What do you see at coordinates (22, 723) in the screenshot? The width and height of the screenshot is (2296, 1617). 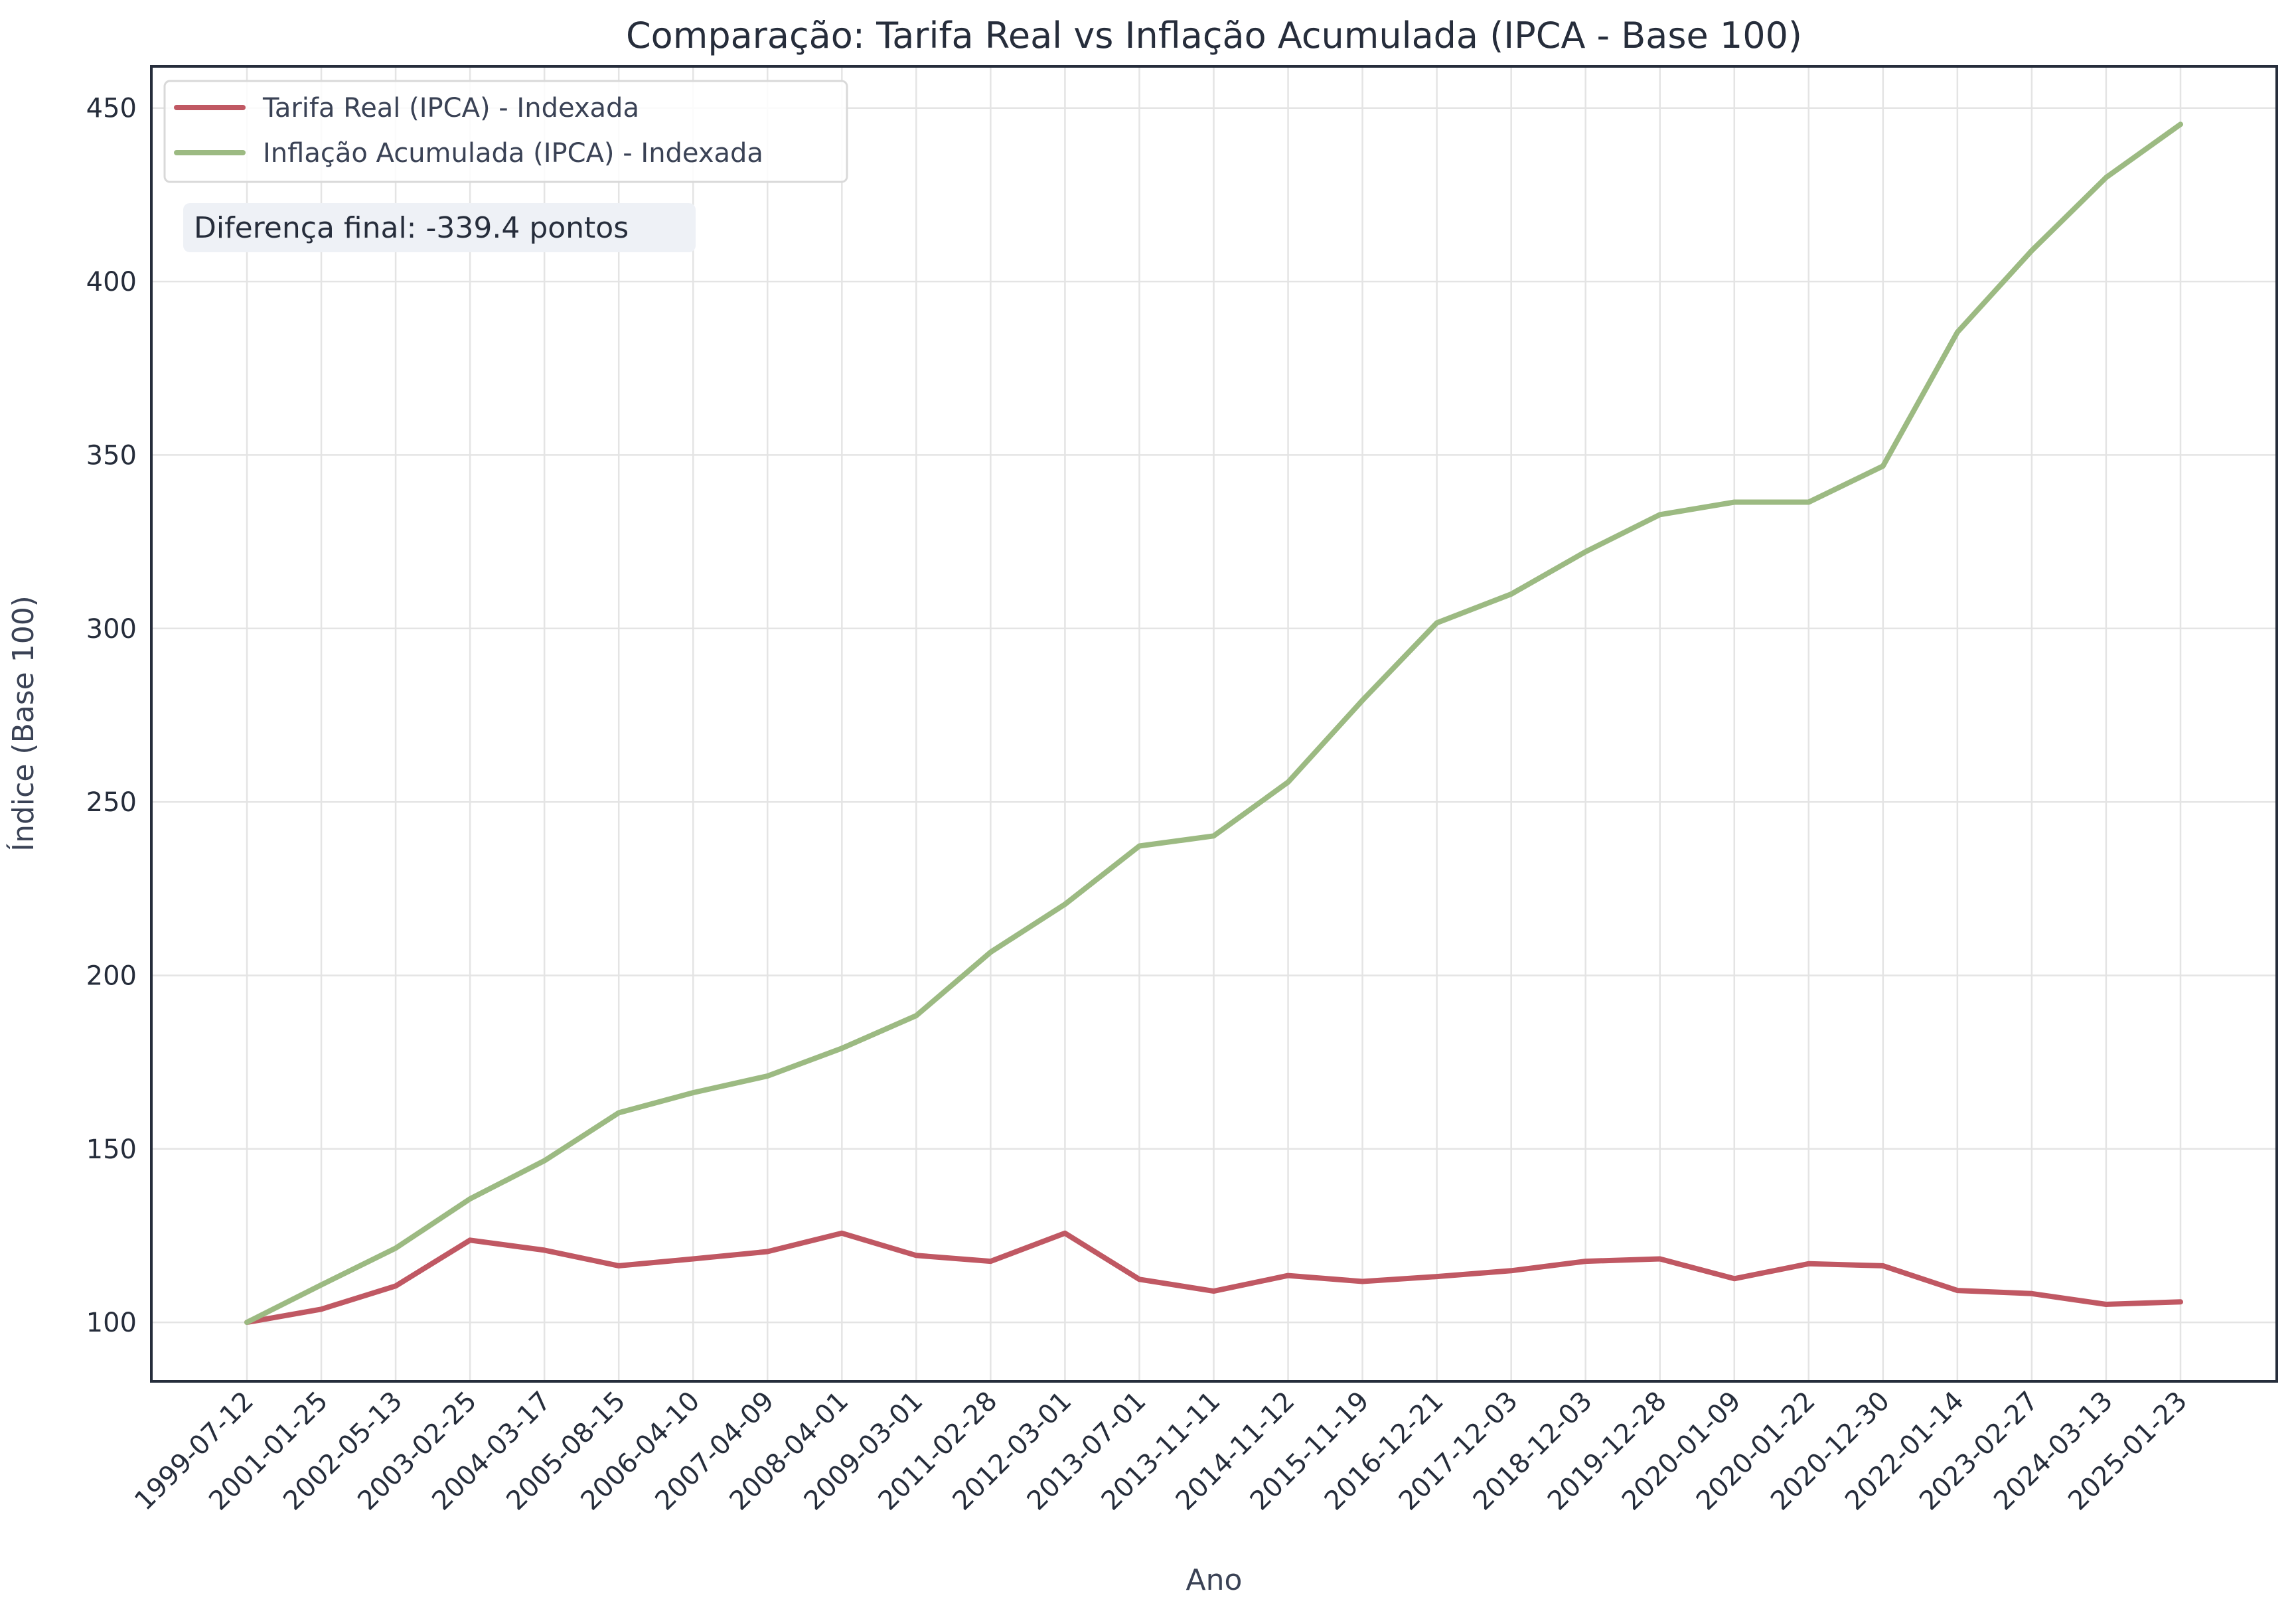 I see `y-axis-label: Índice (Base 100)` at bounding box center [22, 723].